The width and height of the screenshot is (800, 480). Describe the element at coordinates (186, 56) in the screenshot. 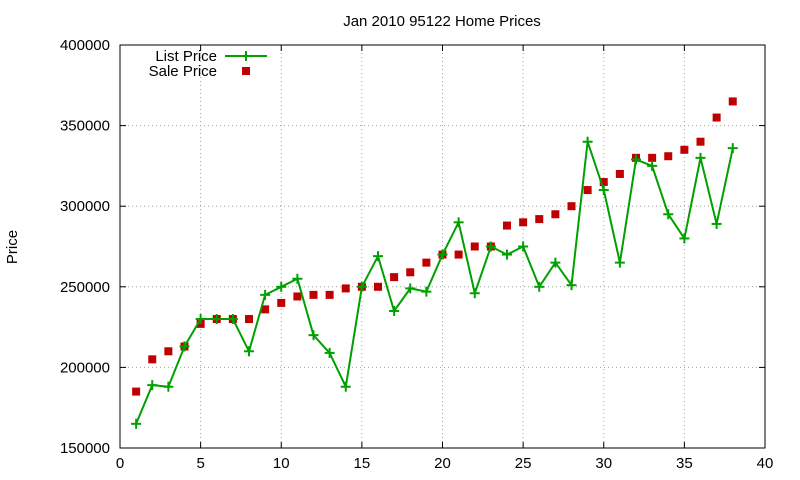

I see `legend-label-list-price: List Price` at that location.